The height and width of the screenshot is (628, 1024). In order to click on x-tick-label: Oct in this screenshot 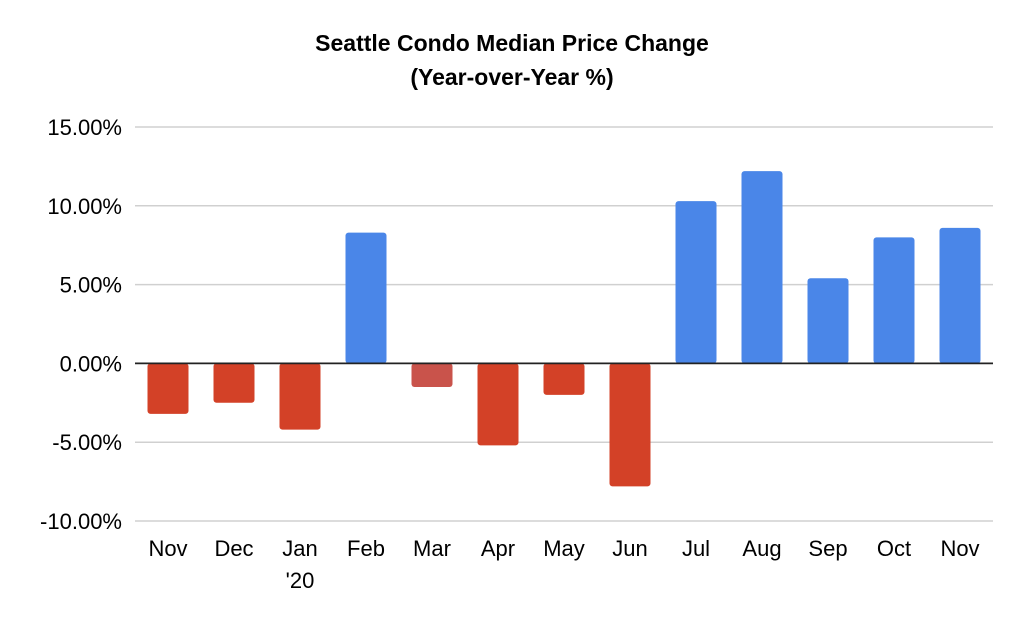, I will do `click(894, 548)`.